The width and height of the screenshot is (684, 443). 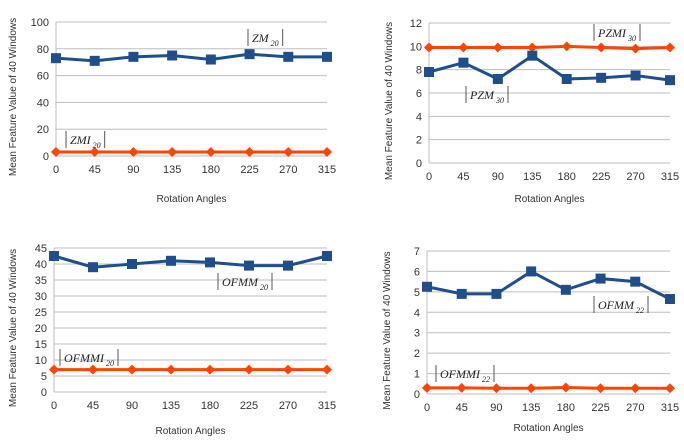 I want to click on y-tick-label: 12, so click(x=416, y=24).